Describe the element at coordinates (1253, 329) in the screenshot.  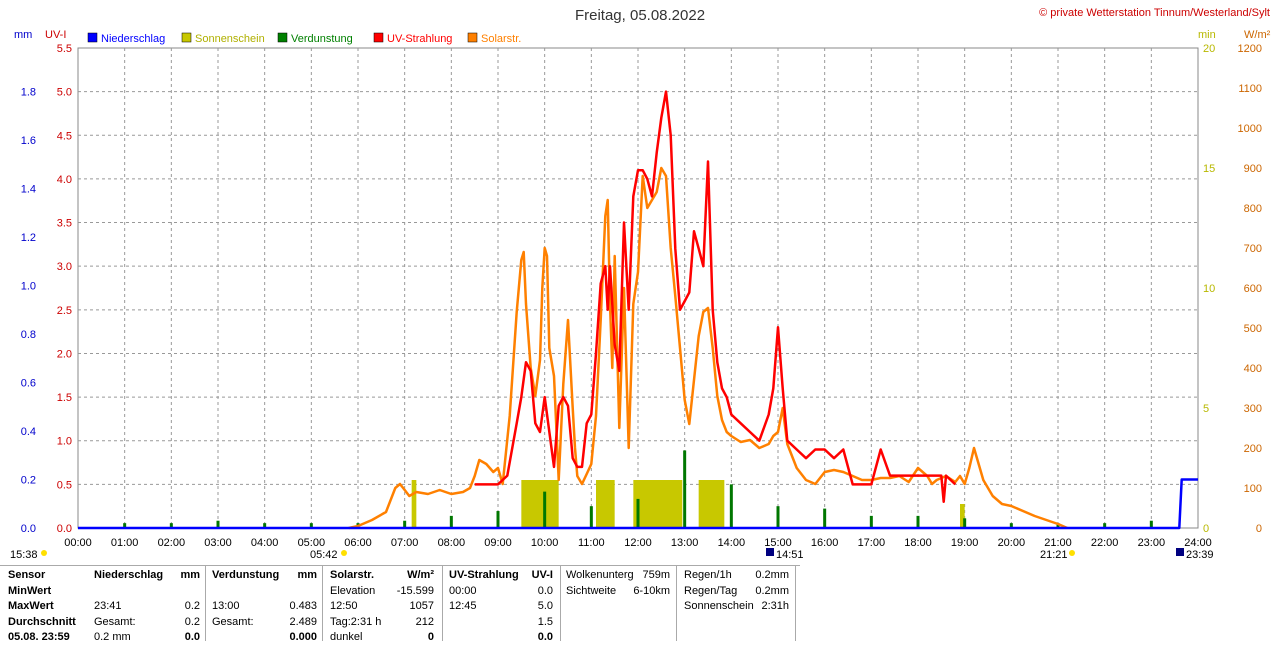
I see `wm2-tick-label: 500` at that location.